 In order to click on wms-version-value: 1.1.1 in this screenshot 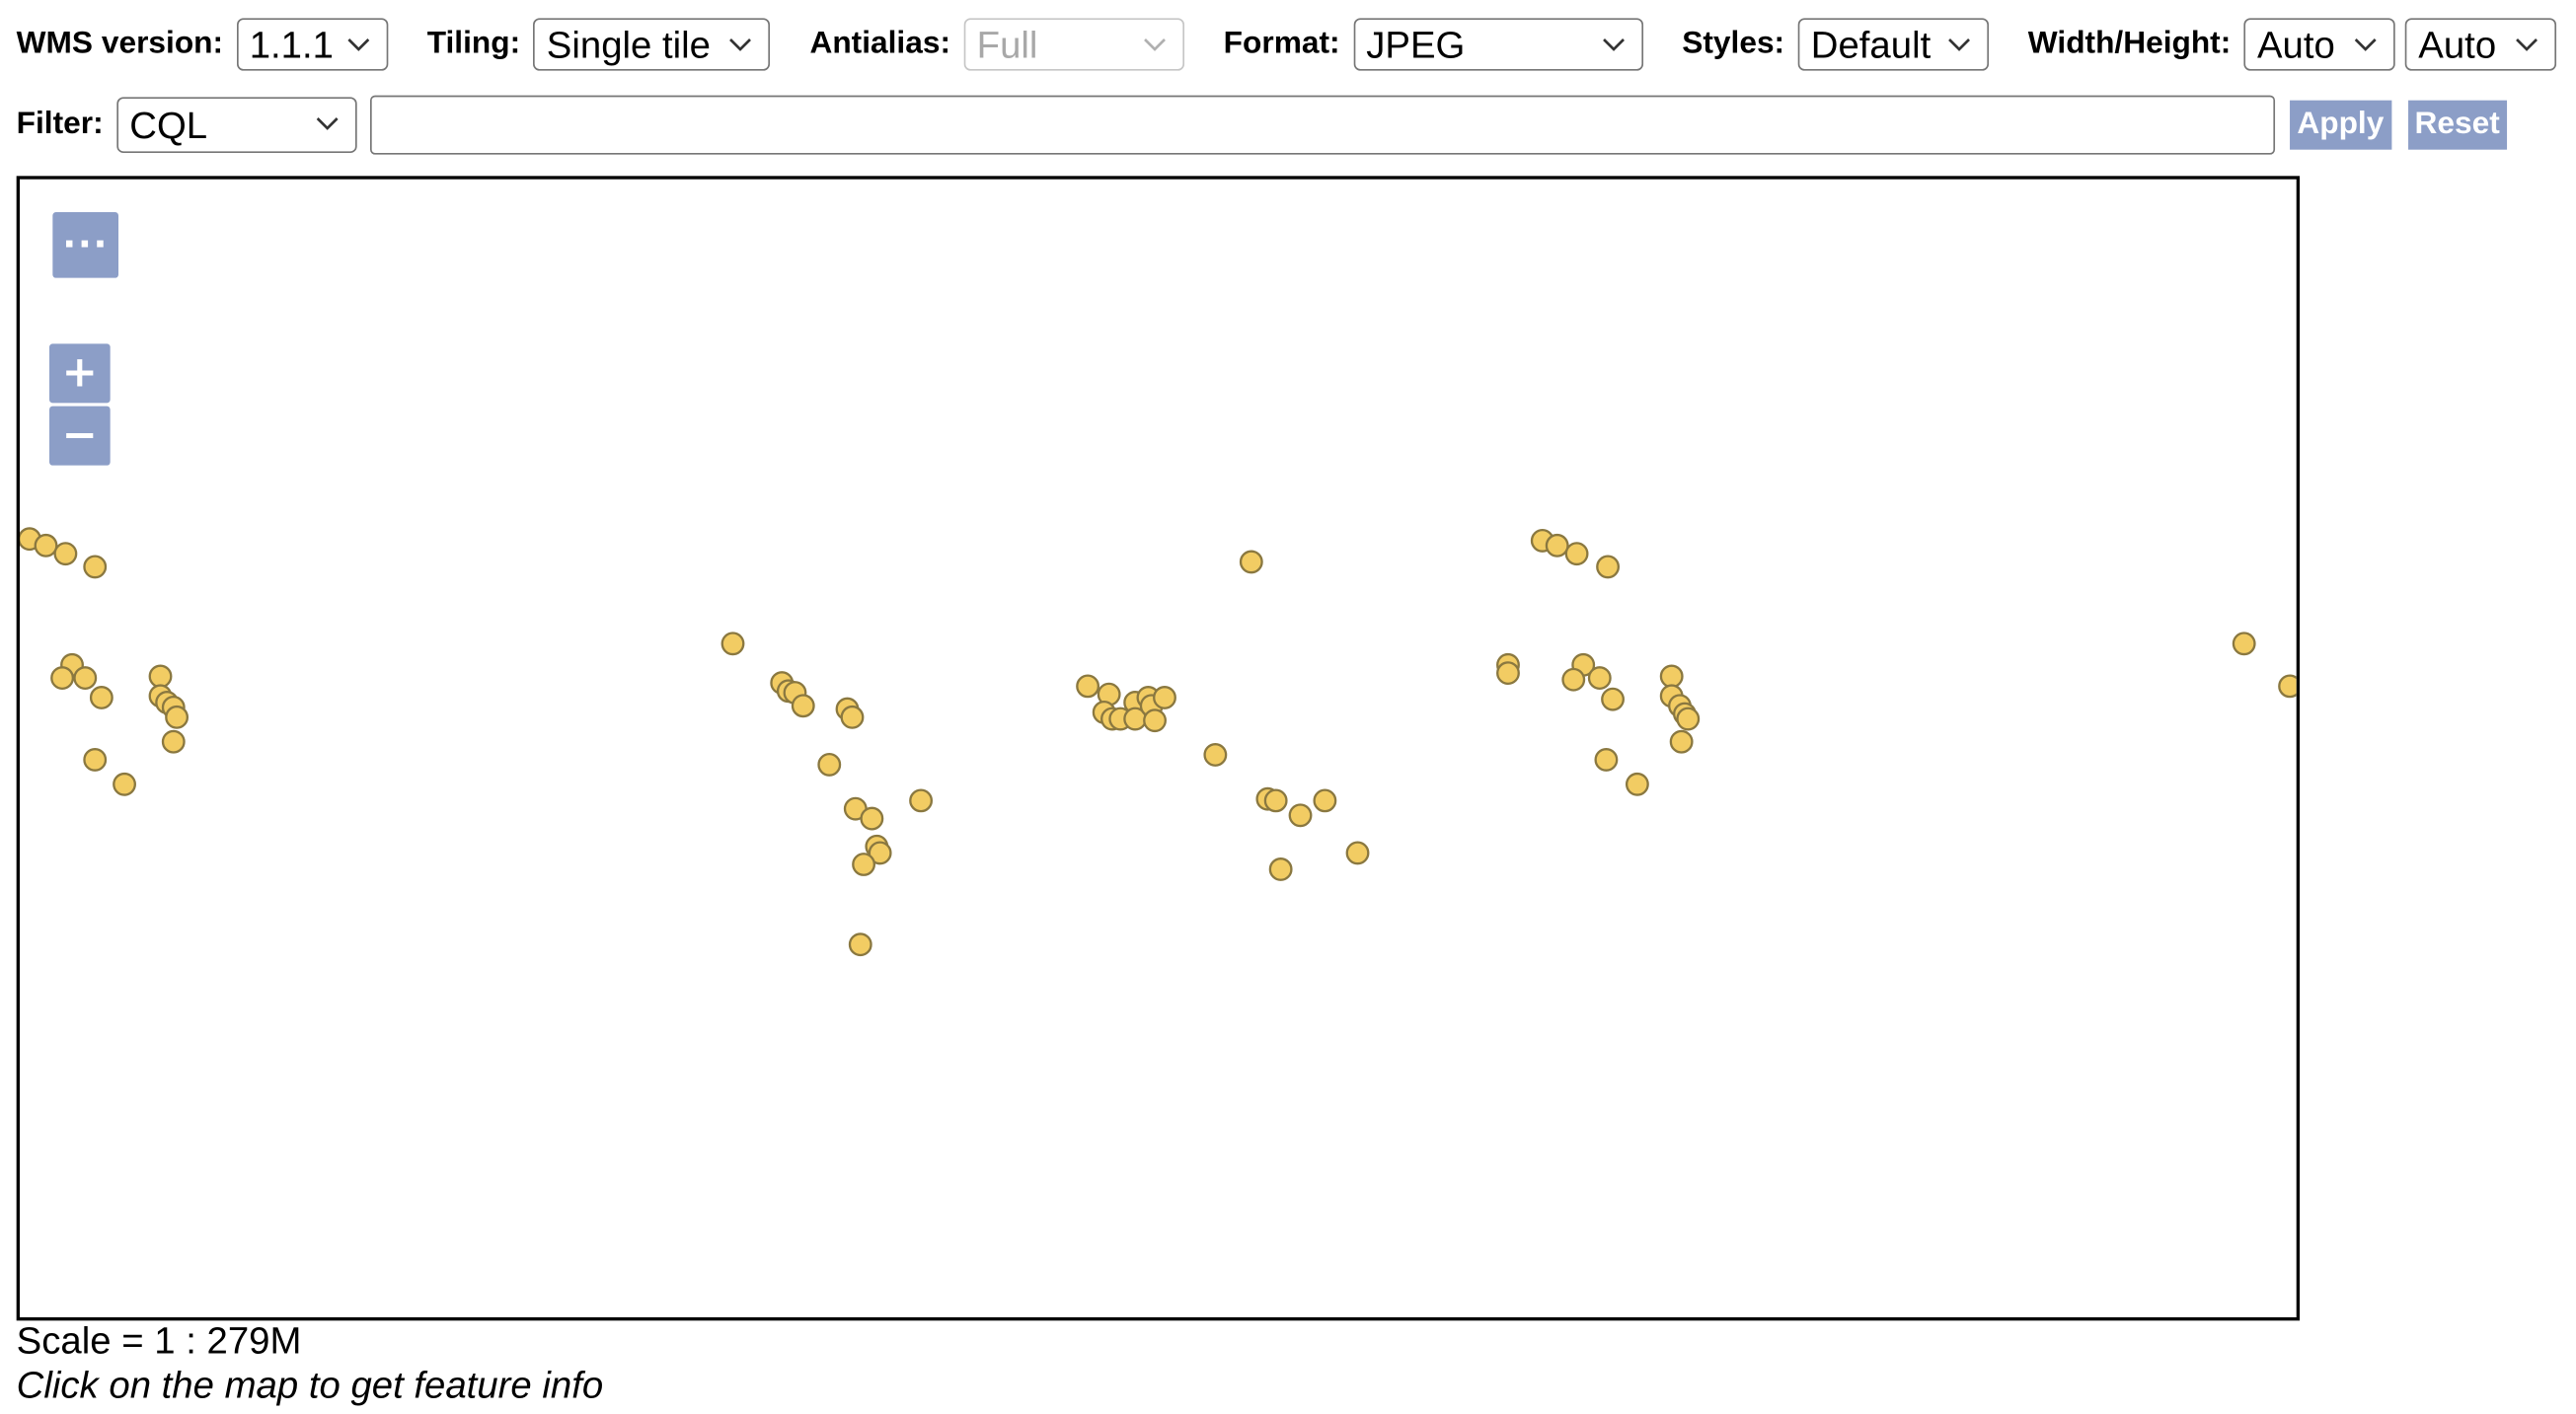, I will do `click(292, 43)`.